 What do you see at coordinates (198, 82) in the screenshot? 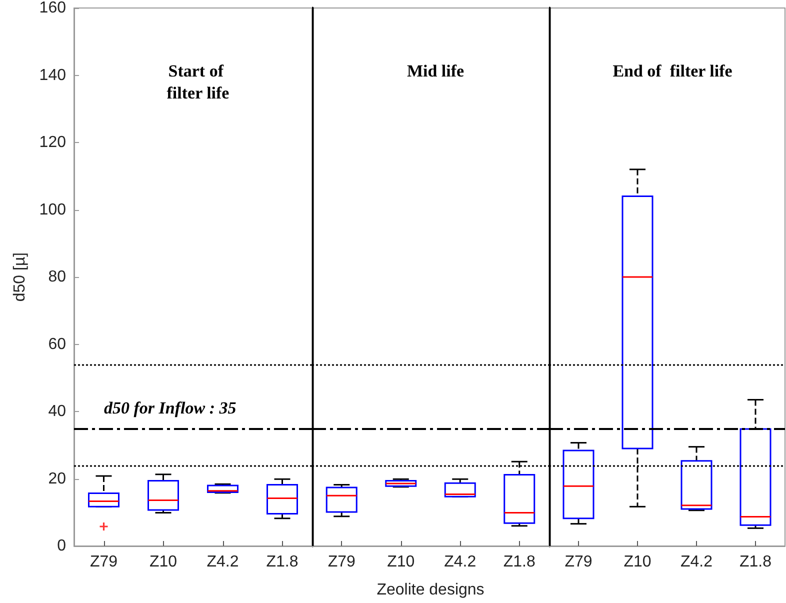
I see `text: Start of filter life` at bounding box center [198, 82].